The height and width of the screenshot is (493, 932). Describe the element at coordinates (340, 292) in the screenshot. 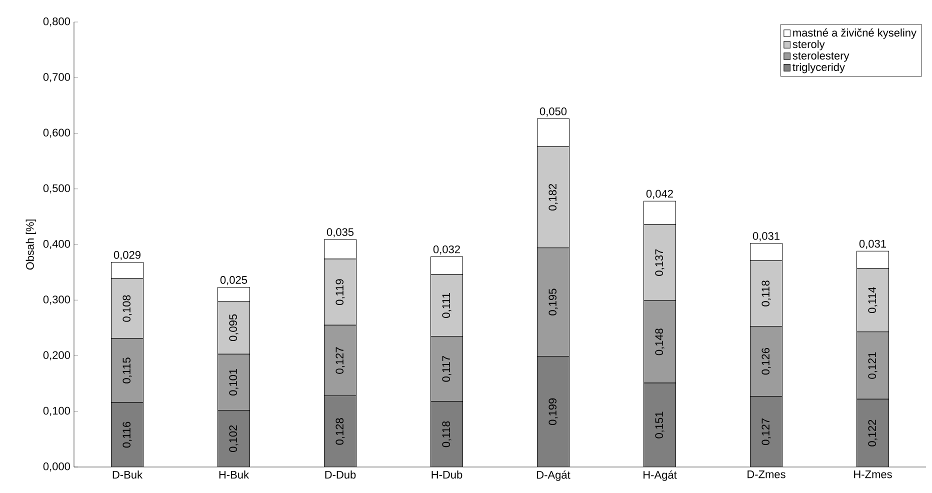

I see `data-label: 0,119` at that location.